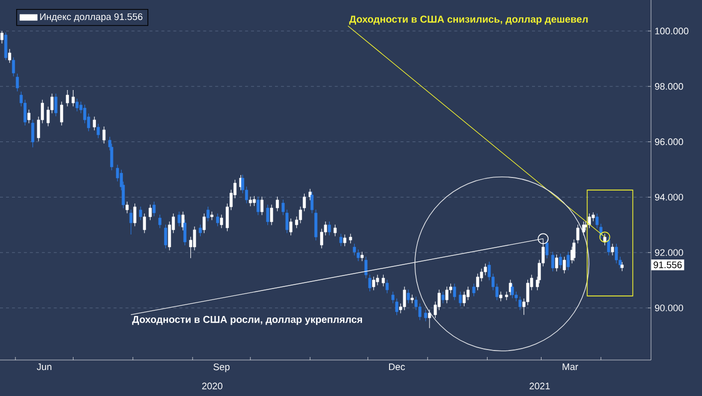  I want to click on y-tick-label: 92.000, so click(669, 252).